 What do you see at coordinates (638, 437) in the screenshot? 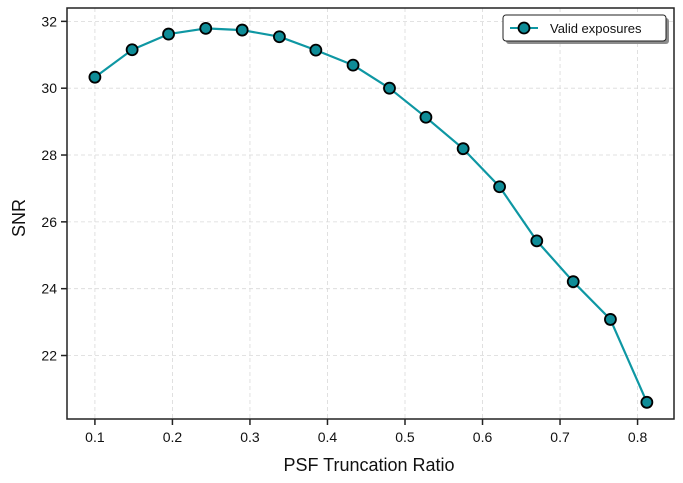
I see `x-tick-label: 0.8` at bounding box center [638, 437].